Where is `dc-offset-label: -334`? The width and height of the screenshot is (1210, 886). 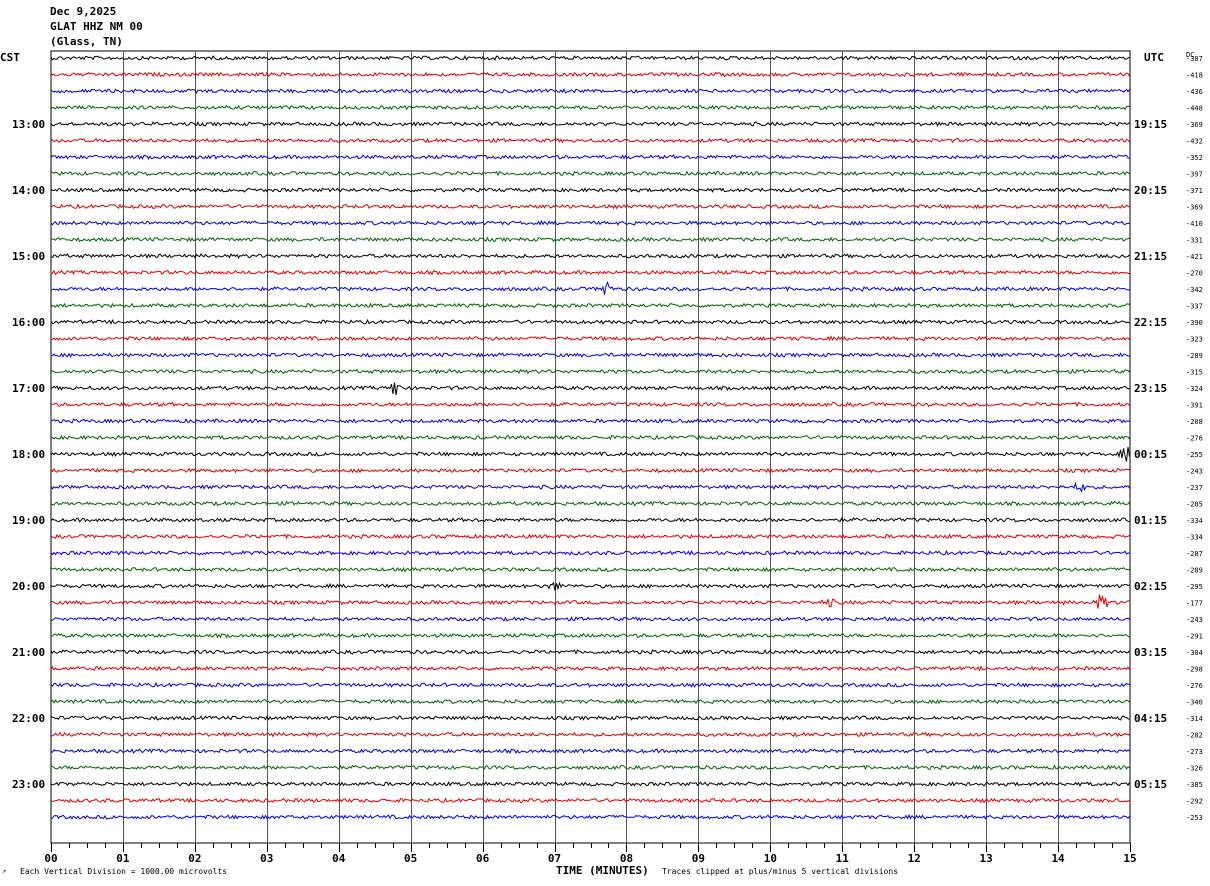
dc-offset-label: -334 is located at coordinates (1194, 538).